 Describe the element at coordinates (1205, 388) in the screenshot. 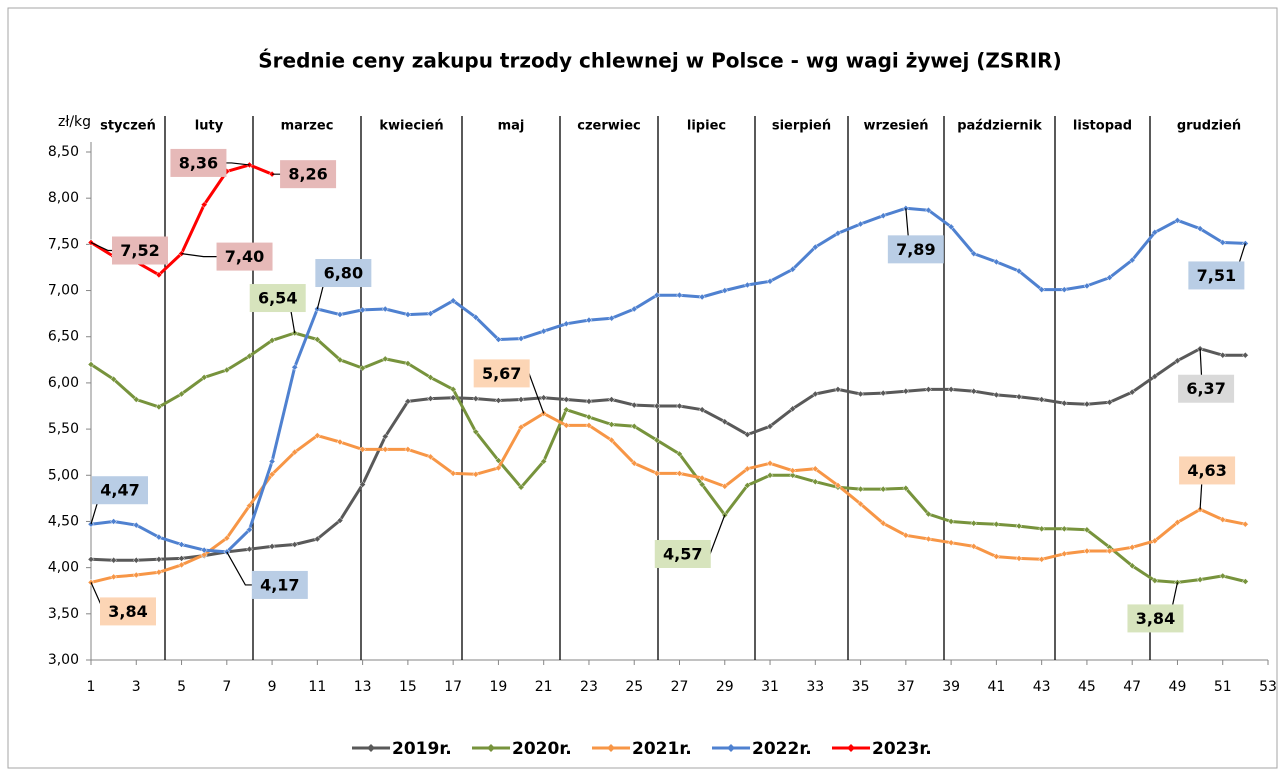

I see `data-label: 6,37` at that location.